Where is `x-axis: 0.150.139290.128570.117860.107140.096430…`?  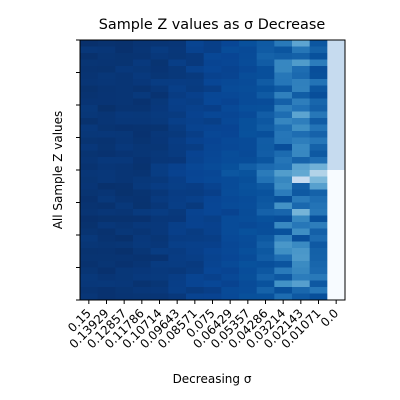 x-axis: 0.150.139290.128570.117860.107140.096430… is located at coordinates (203, 325).